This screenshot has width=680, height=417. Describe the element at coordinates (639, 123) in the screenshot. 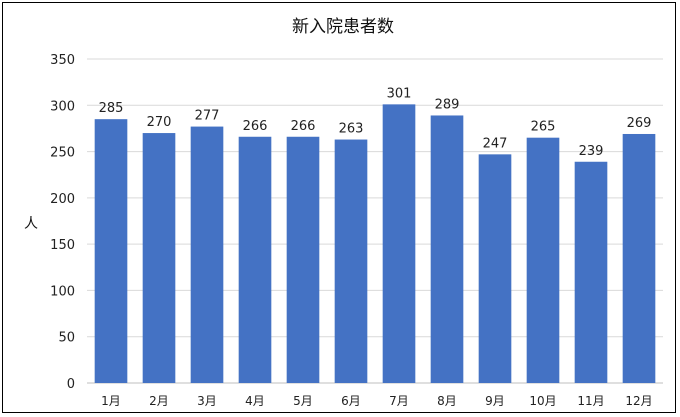

I see `data-label: 269` at that location.